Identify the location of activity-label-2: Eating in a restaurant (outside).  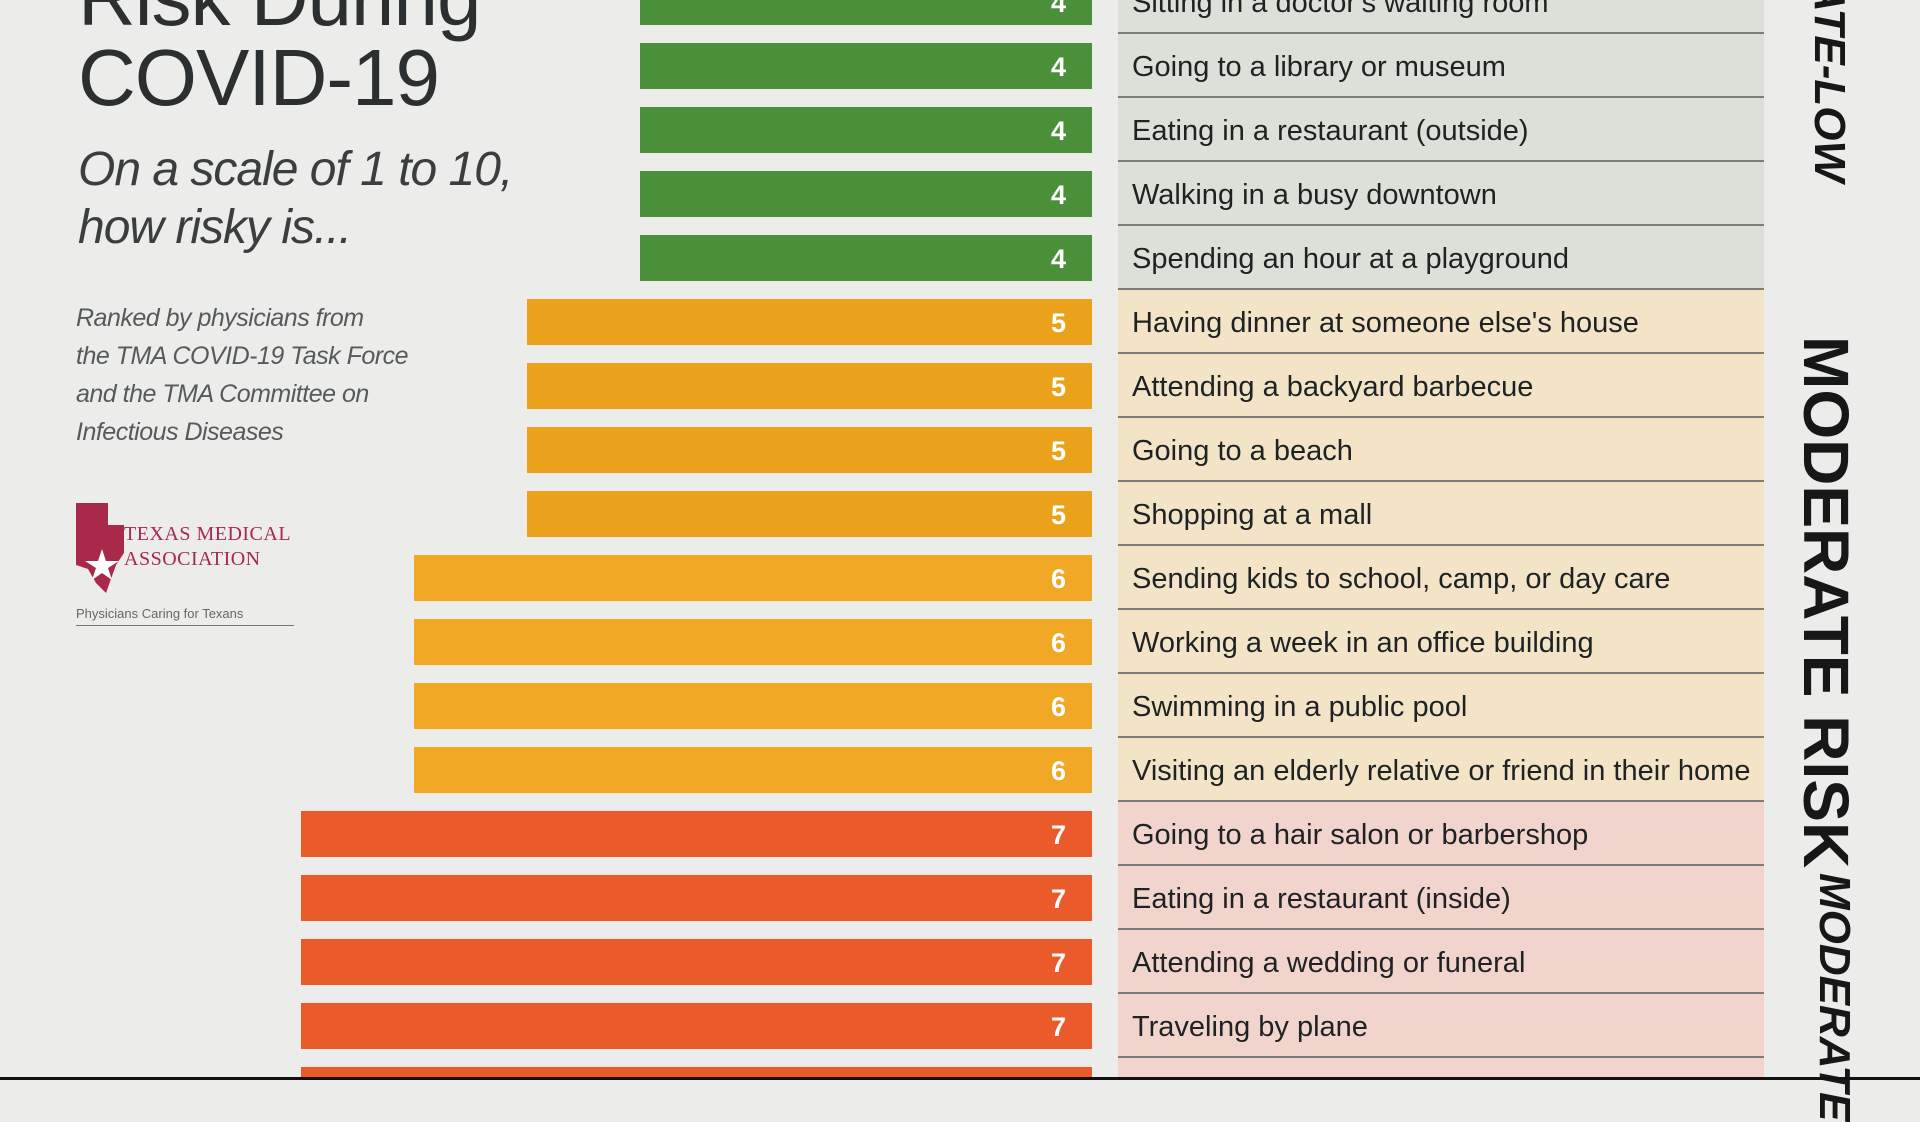
(1330, 131).